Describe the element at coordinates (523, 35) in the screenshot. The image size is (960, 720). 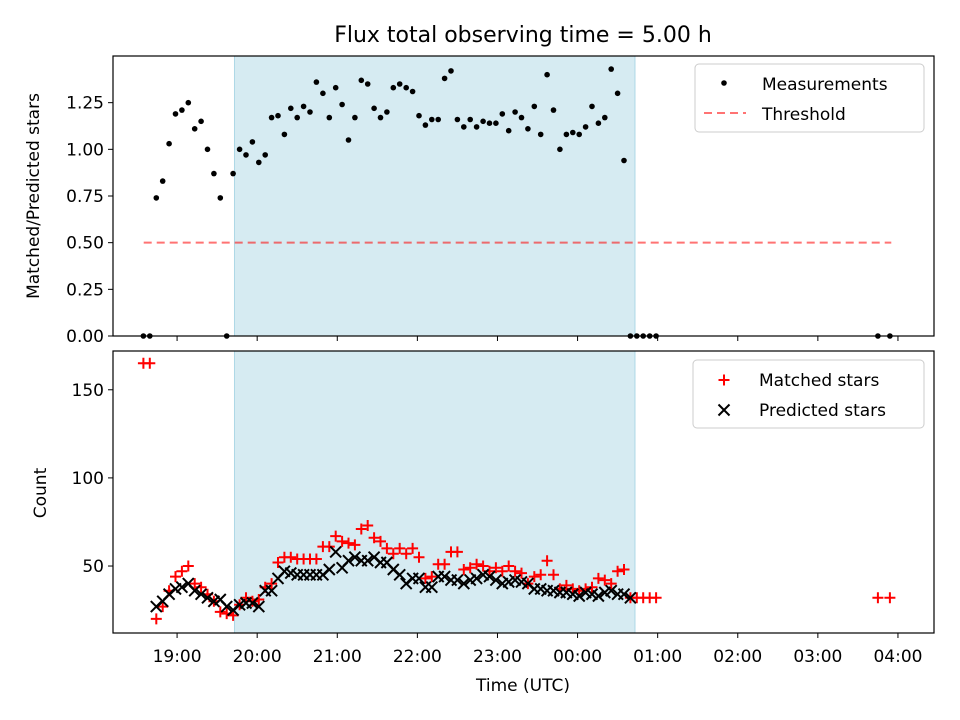
I see `figure-title: Flux total observing time = 5.00 h` at that location.